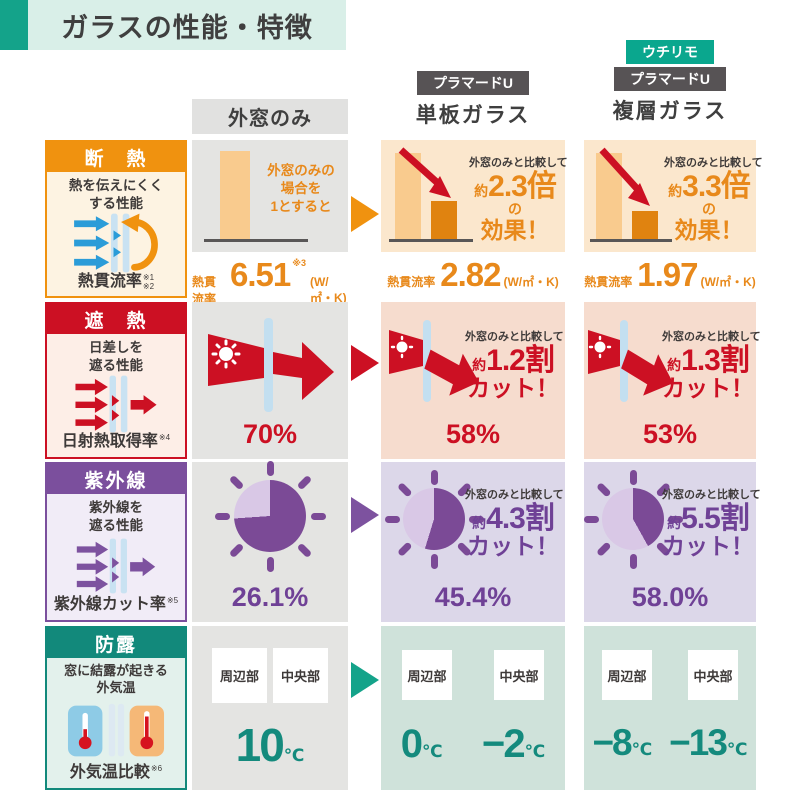  I want to click on insulation-card-title: 断 熱, so click(116, 157).